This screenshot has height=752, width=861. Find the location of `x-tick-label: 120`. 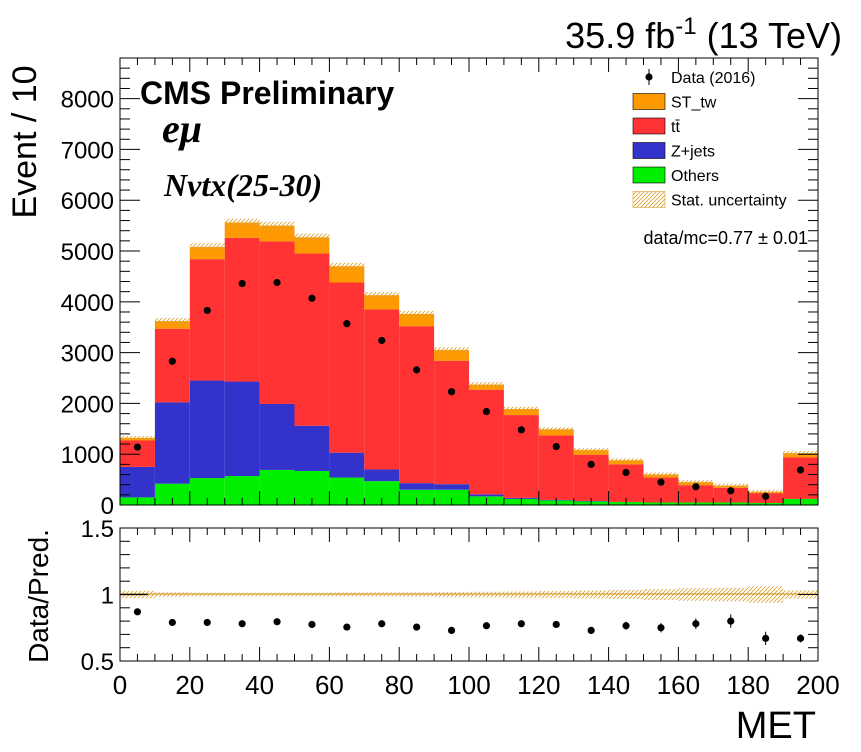

x-tick-label: 120 is located at coordinates (538, 685).